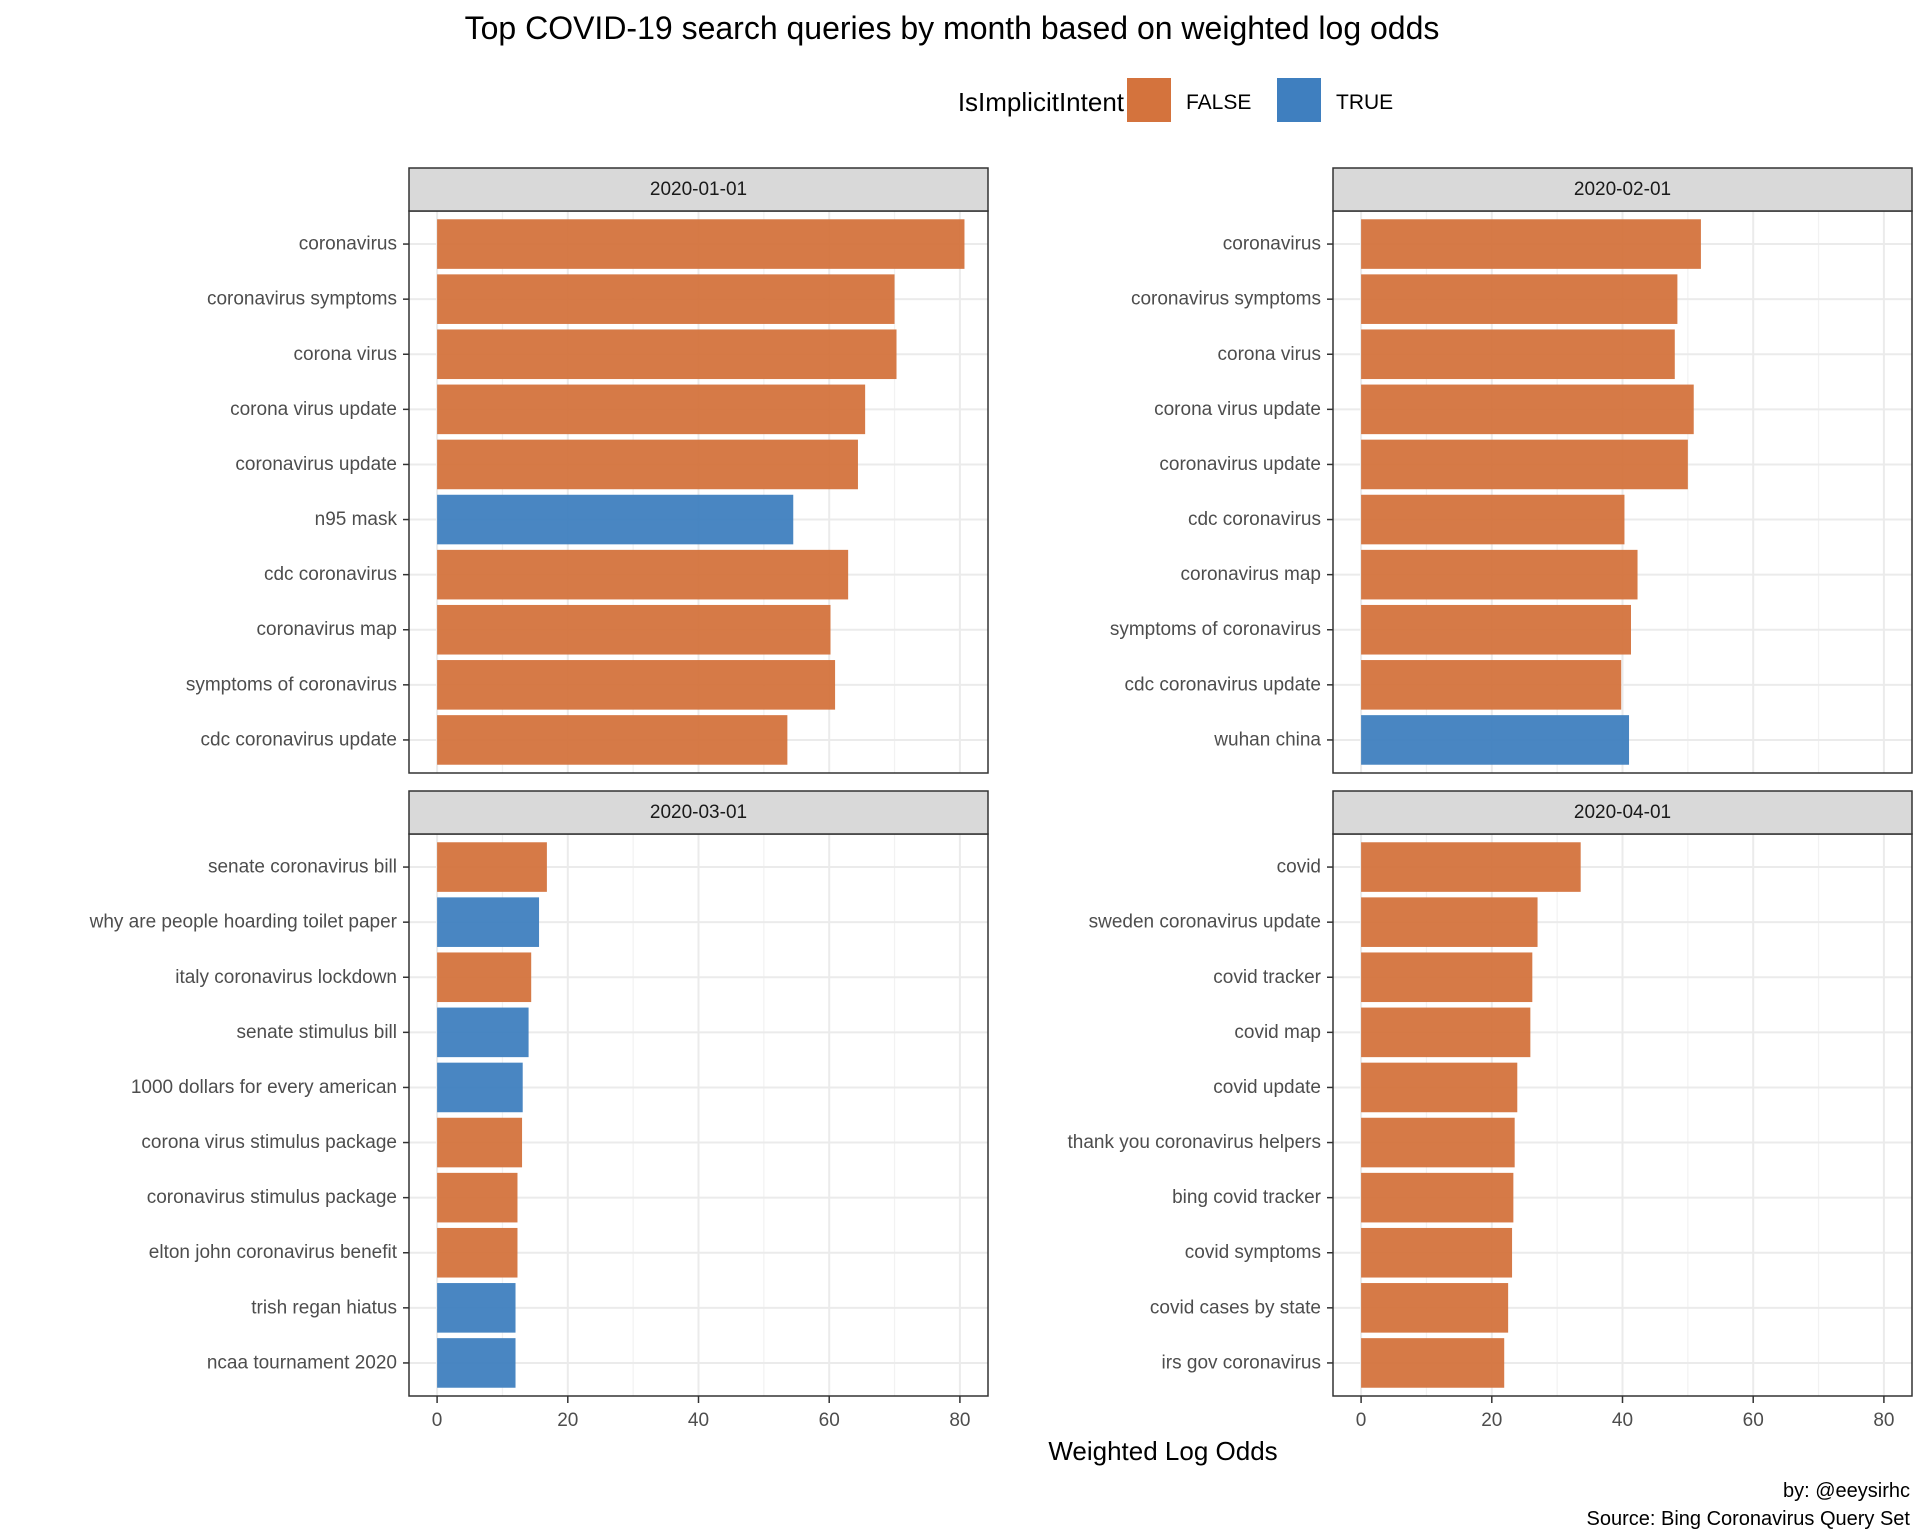 This screenshot has height=1536, width=1920. Describe the element at coordinates (1254, 519) in the screenshot. I see `y-tick-label: cdc coronavirus` at that location.